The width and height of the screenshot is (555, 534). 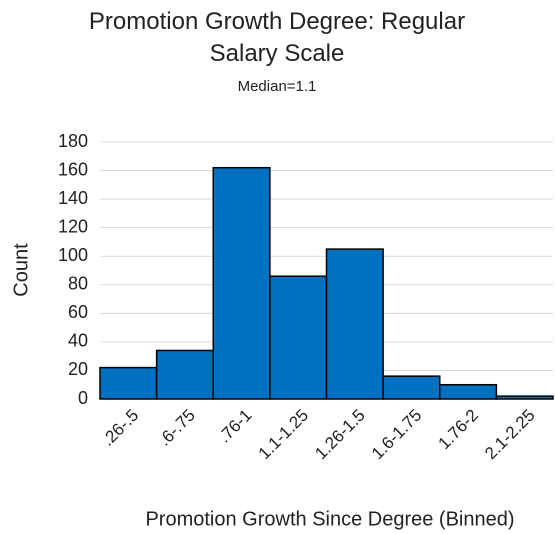 I want to click on y-tick-label: 160, so click(x=73, y=169).